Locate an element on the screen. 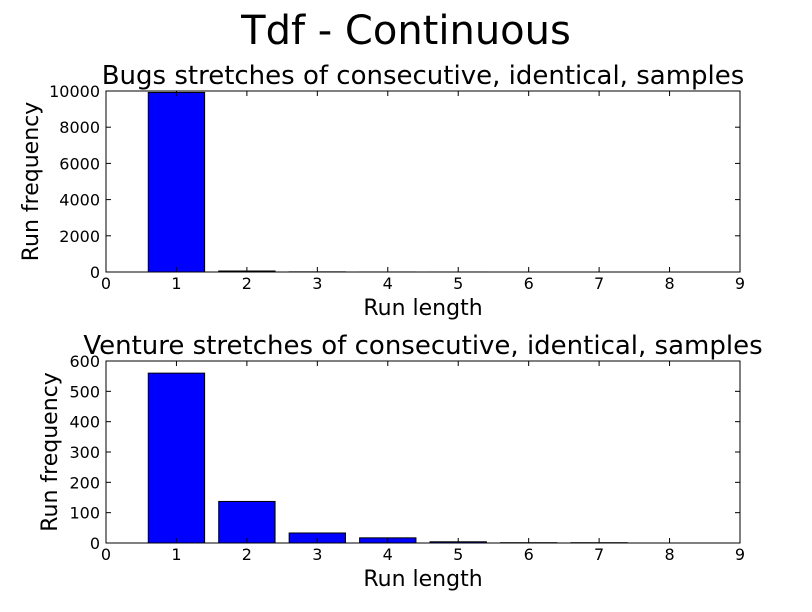 The width and height of the screenshot is (812, 612). y-tick-label: 8000 is located at coordinates (79, 127).